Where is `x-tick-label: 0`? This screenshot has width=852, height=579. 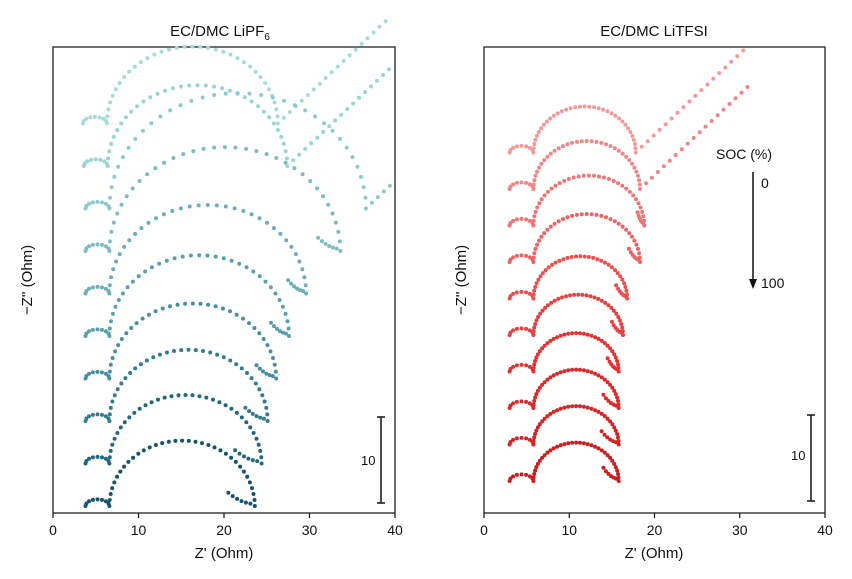 x-tick-label: 0 is located at coordinates (484, 530).